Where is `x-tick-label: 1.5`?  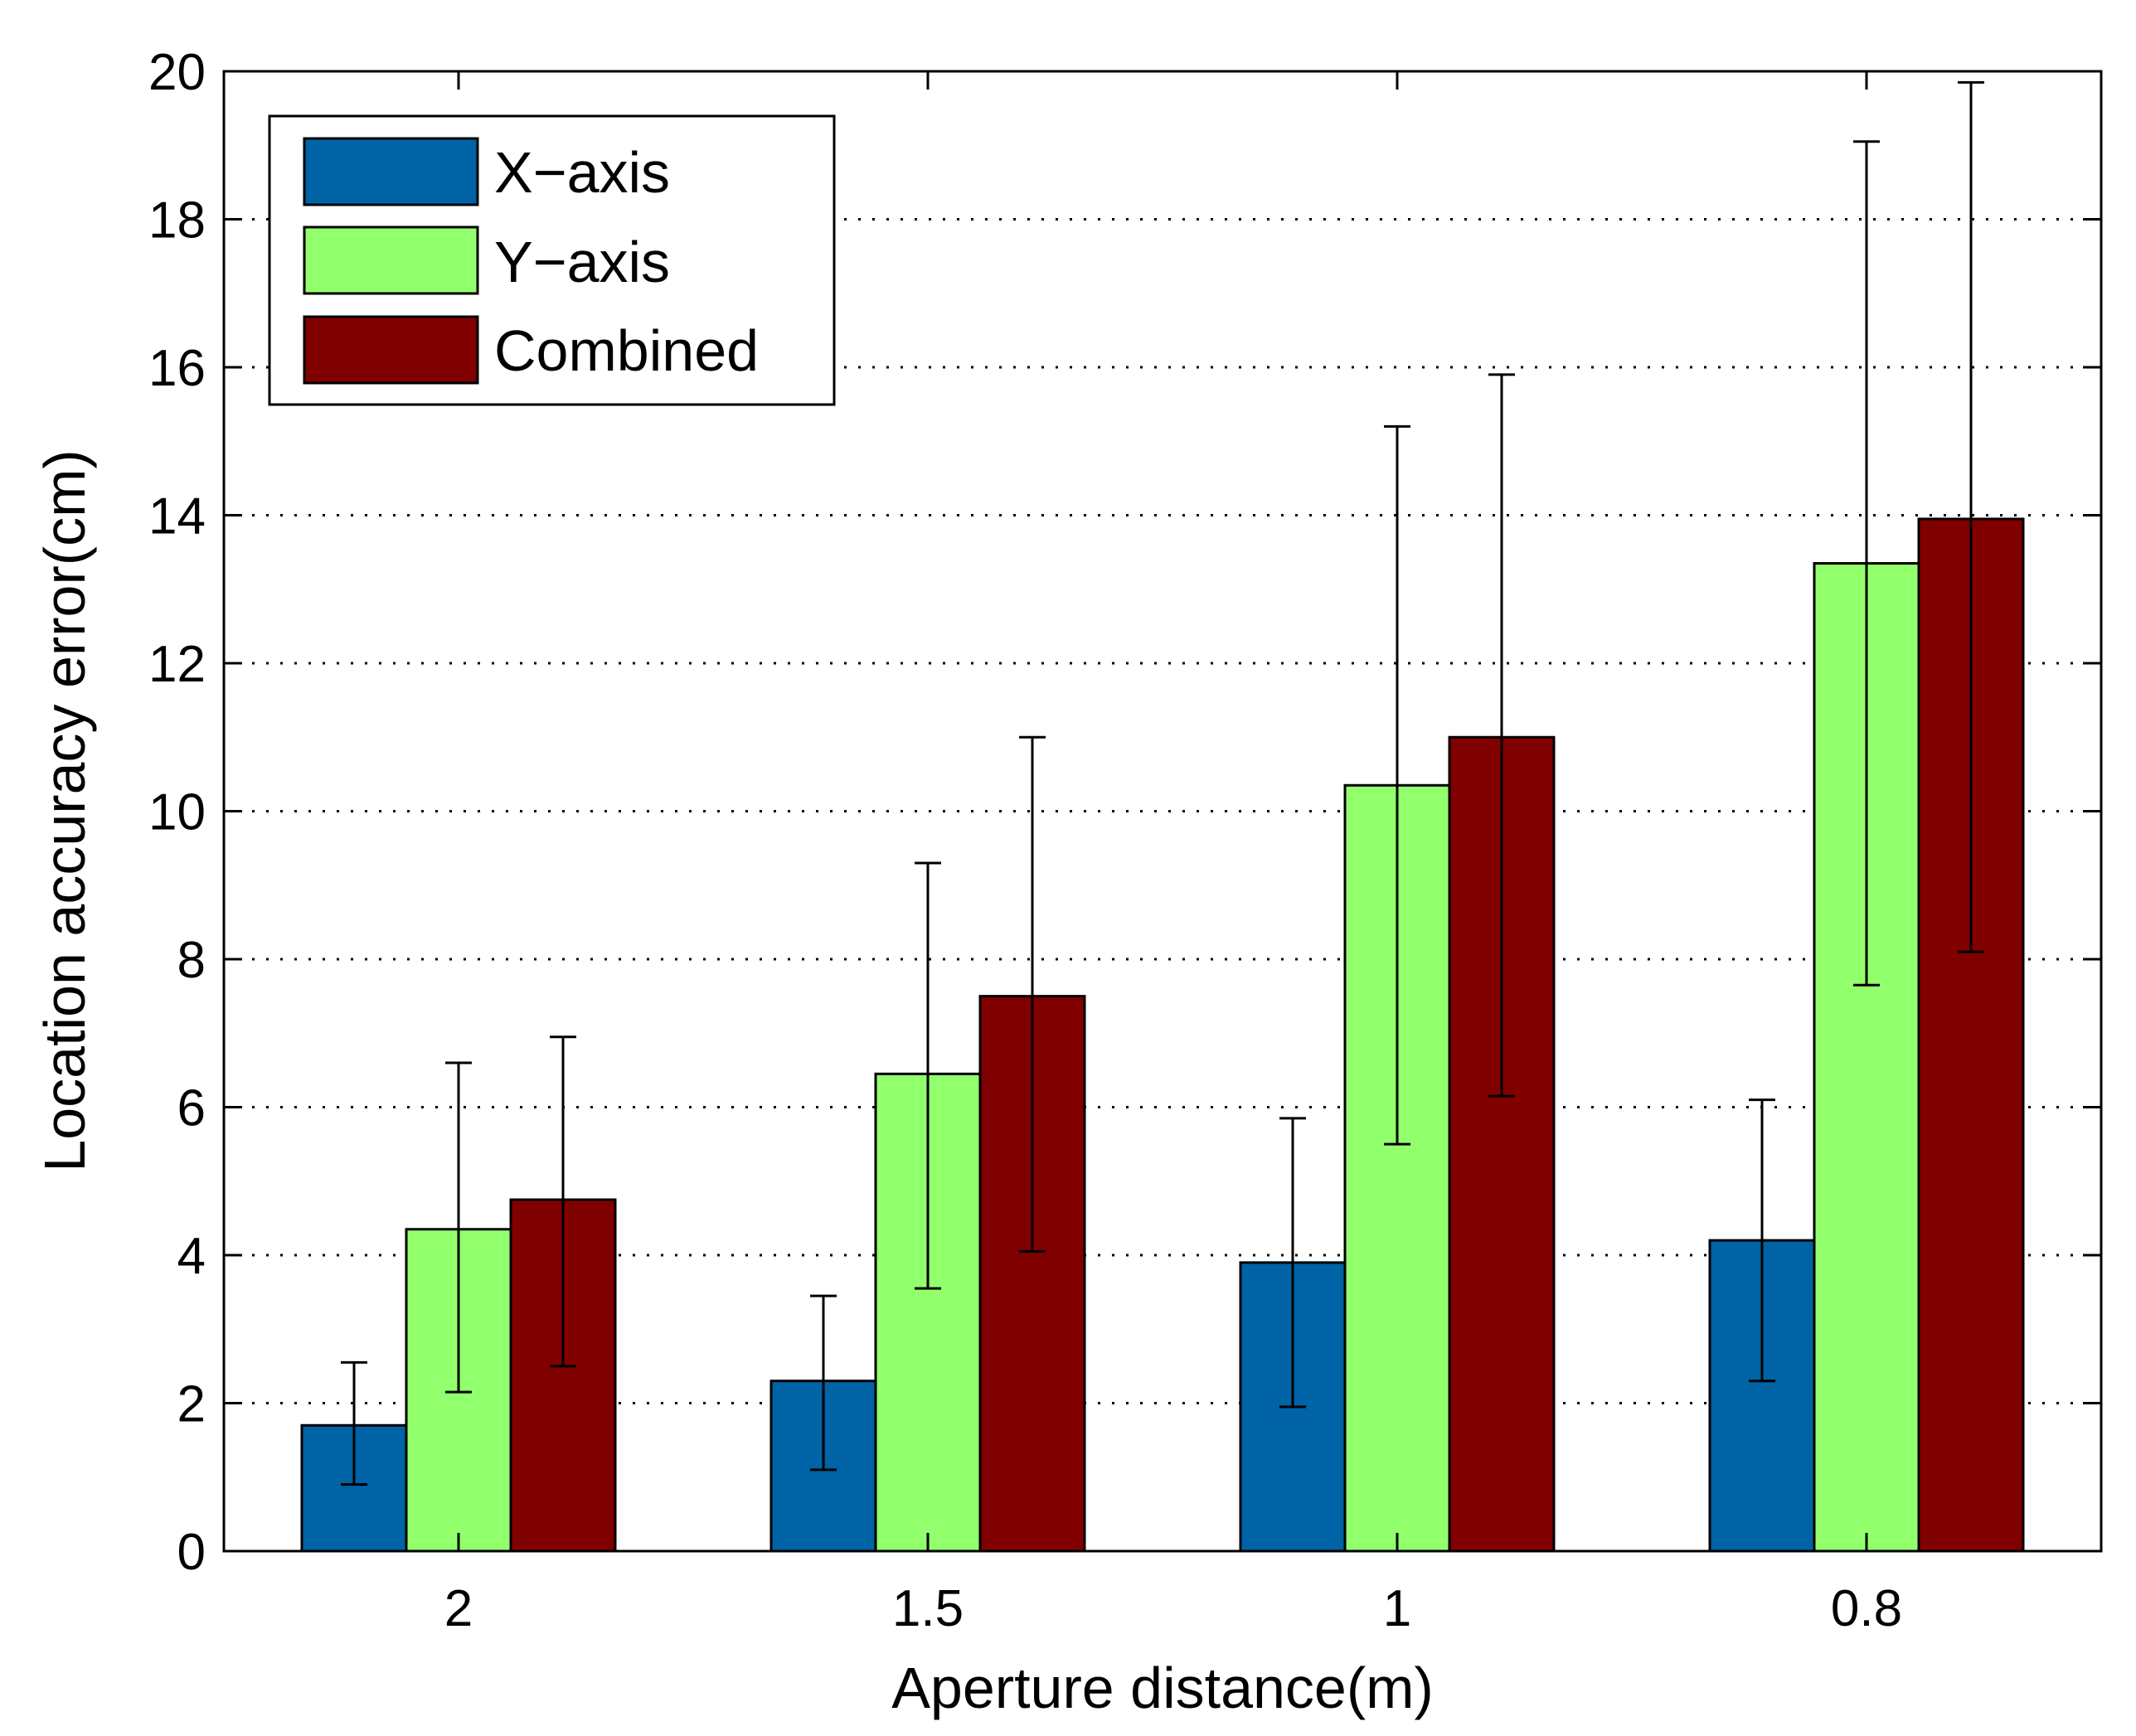
x-tick-label: 1.5 is located at coordinates (928, 1608).